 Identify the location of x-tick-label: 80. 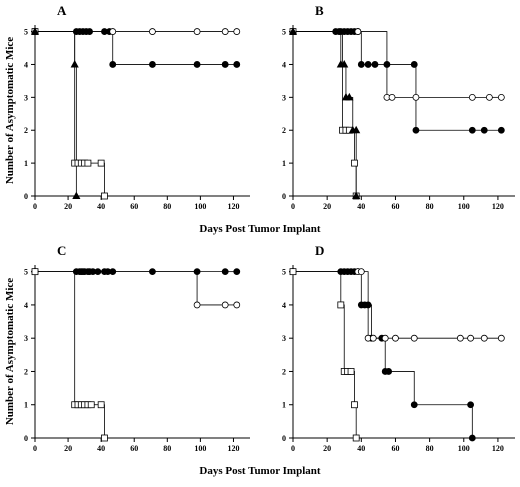
(430, 206).